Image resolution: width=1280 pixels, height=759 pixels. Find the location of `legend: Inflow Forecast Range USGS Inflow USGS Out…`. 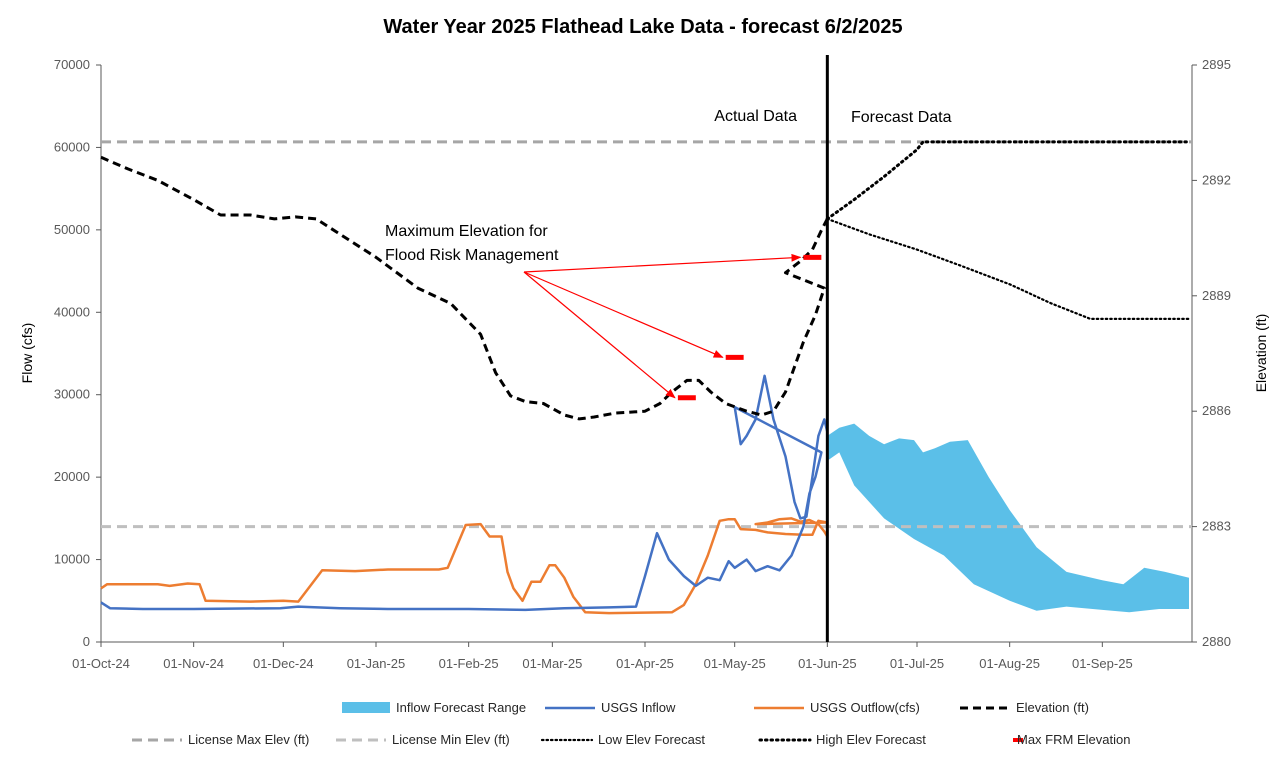

legend: Inflow Forecast Range USGS Inflow USGS Out… is located at coordinates (631, 723).